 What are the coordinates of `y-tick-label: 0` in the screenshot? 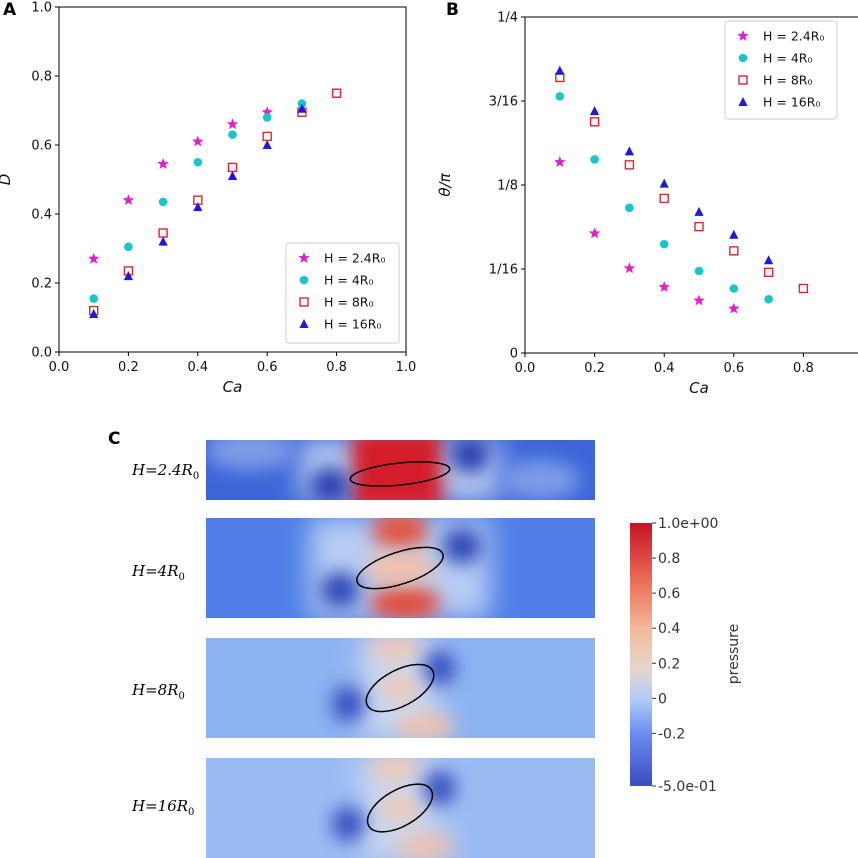 It's located at (514, 354).